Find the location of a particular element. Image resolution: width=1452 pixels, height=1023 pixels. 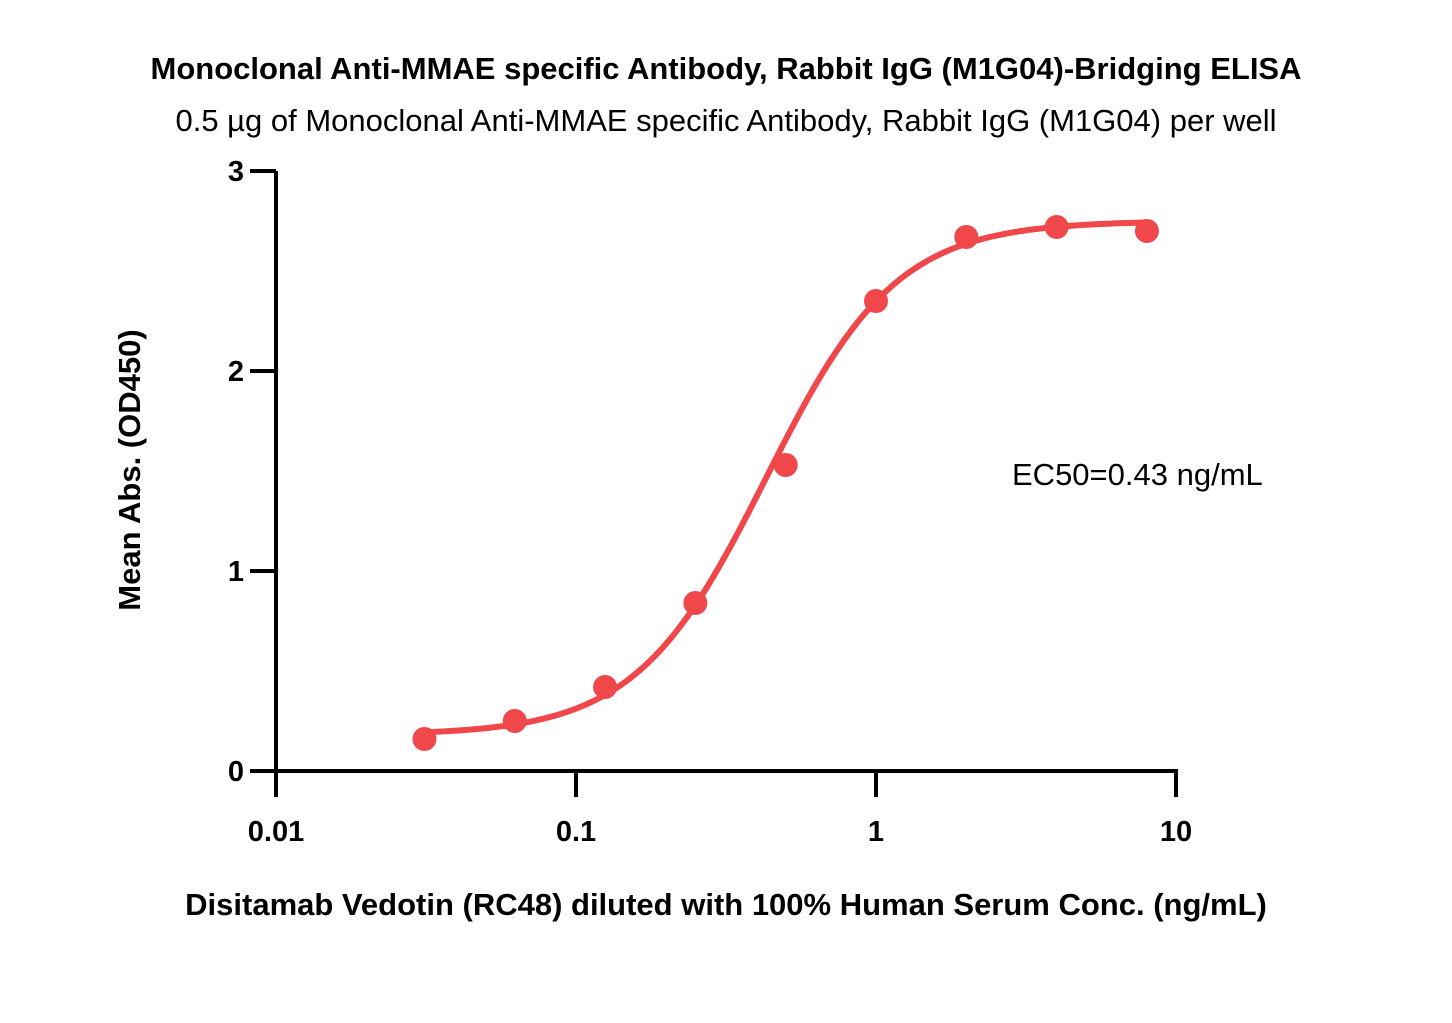

y-tick-label: 3 is located at coordinates (236, 172).